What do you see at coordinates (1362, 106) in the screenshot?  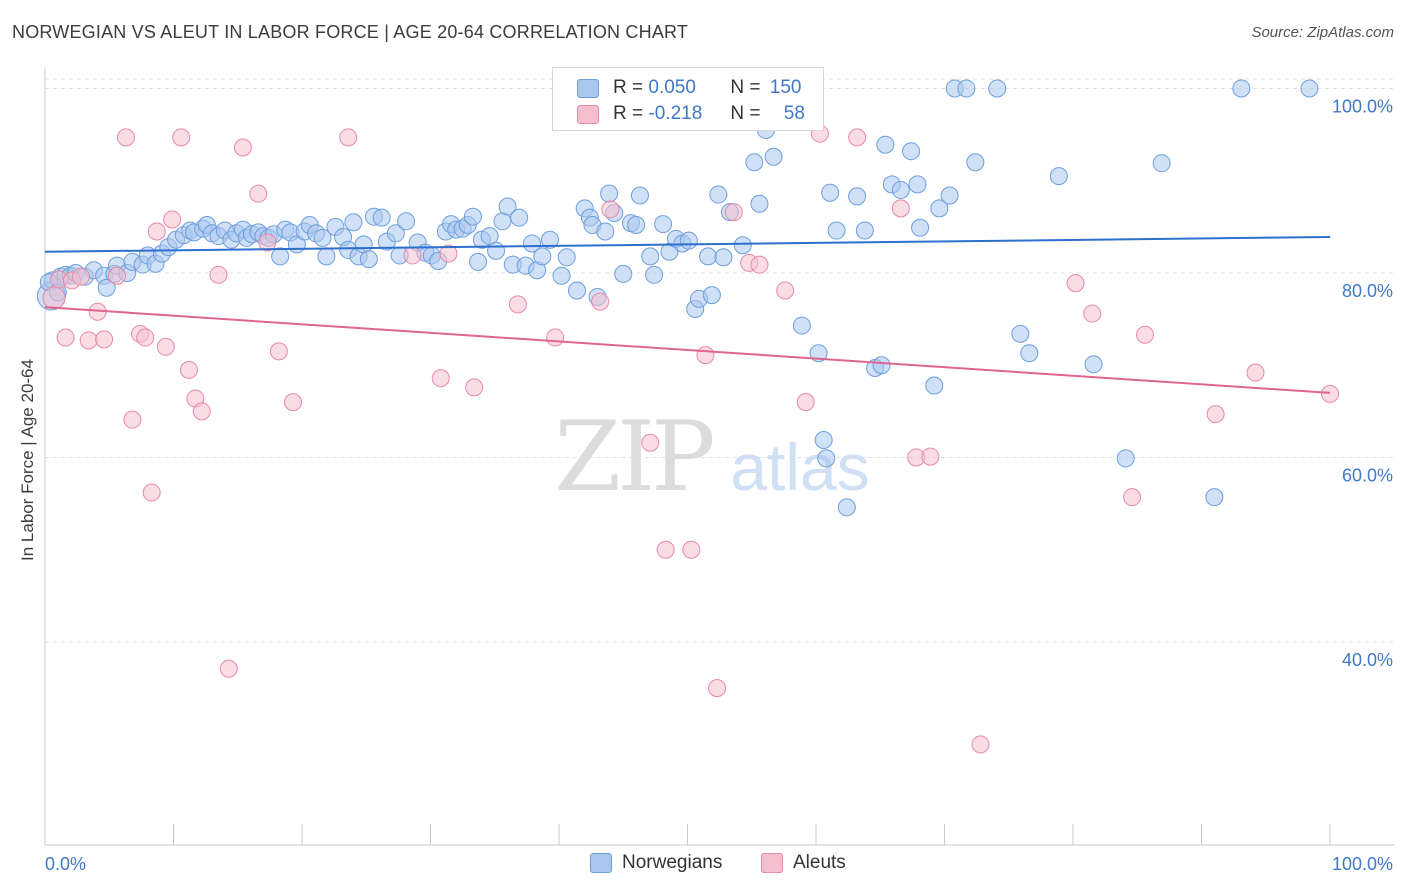 I see `y-tick-label: 100.0%` at bounding box center [1362, 106].